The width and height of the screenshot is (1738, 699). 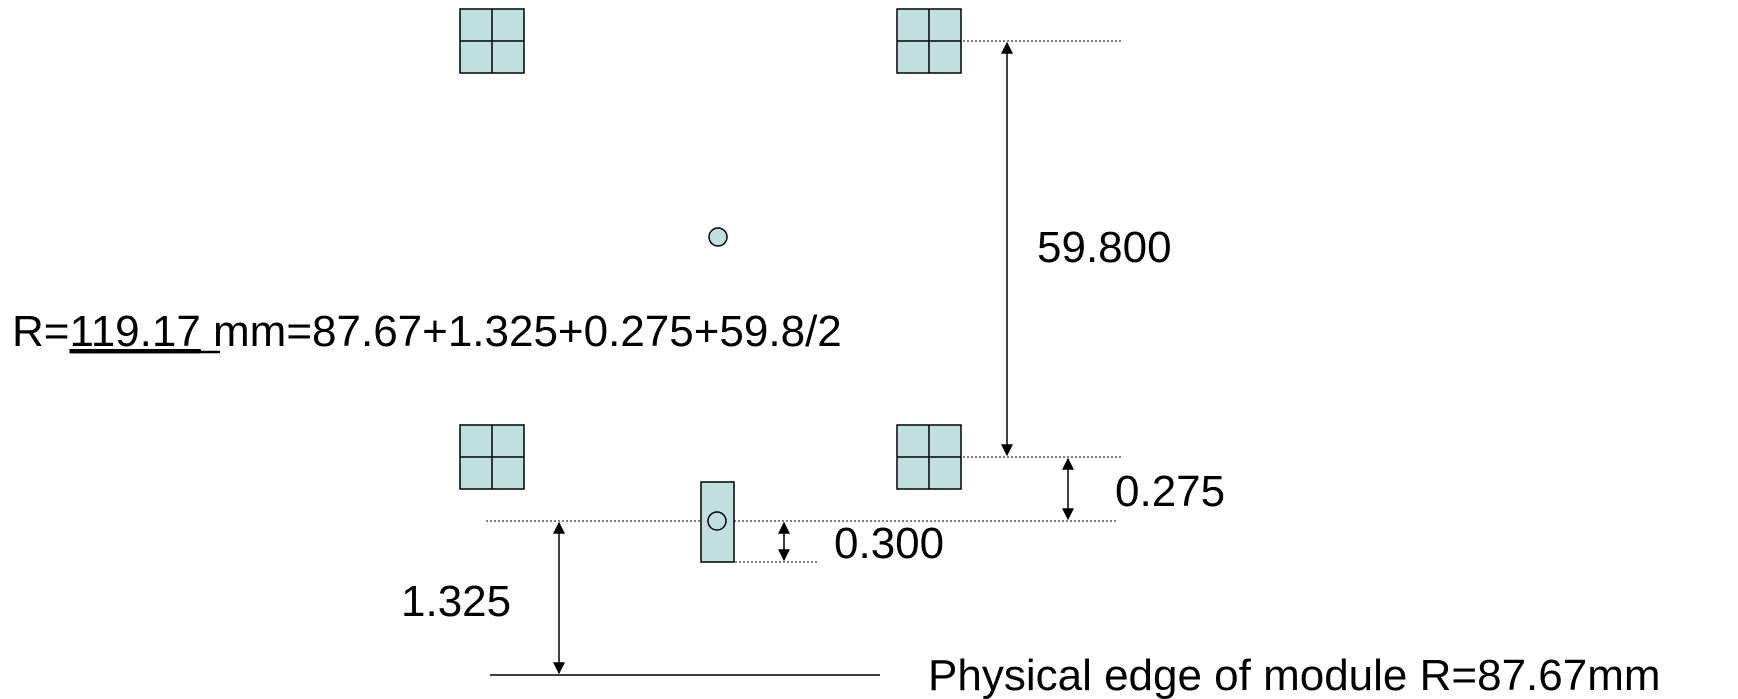 I want to click on dim-label-0275: 0.275, so click(x=1170, y=491).